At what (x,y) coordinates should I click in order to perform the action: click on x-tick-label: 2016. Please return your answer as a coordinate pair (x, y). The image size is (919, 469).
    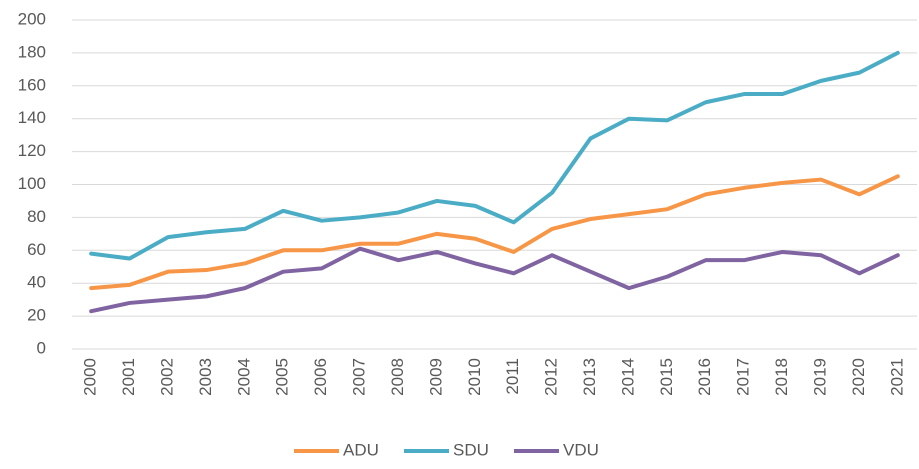
    Looking at the image, I should click on (704, 377).